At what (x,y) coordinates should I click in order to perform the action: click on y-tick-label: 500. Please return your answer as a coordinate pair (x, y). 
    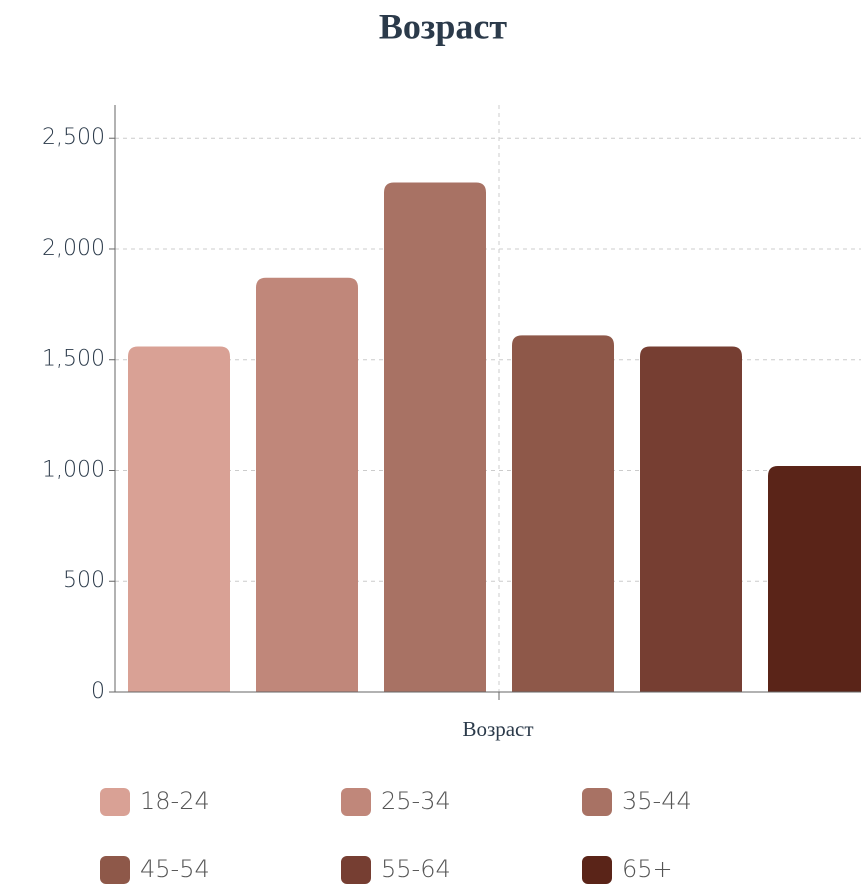
    Looking at the image, I should click on (84, 580).